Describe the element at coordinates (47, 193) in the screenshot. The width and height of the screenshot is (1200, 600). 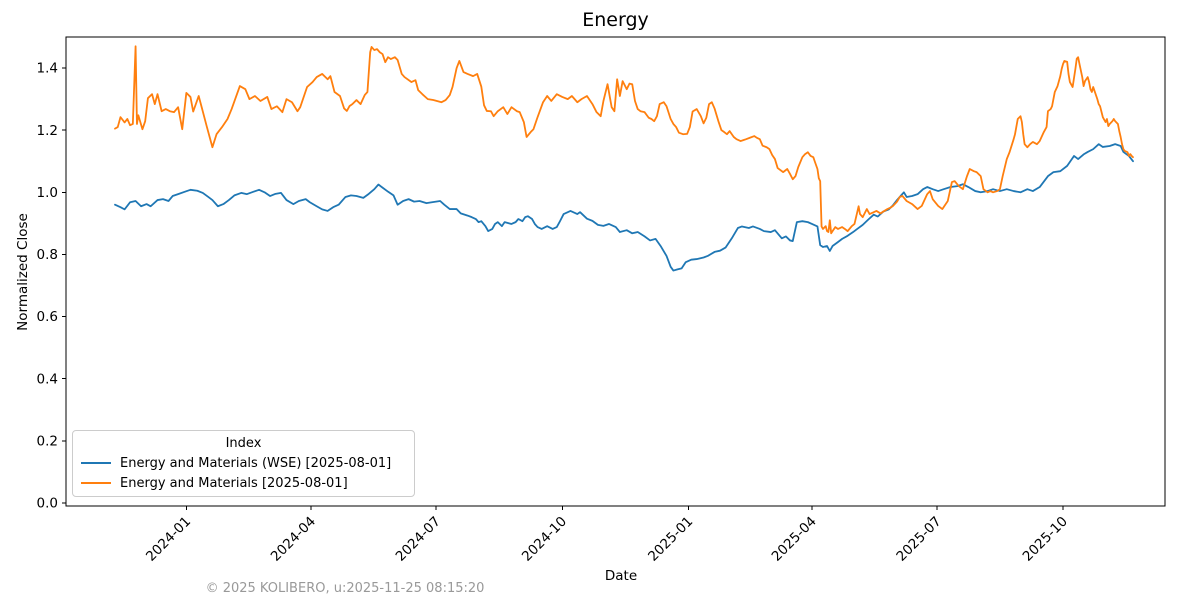
I see `y-tick-label: 1.0` at that location.